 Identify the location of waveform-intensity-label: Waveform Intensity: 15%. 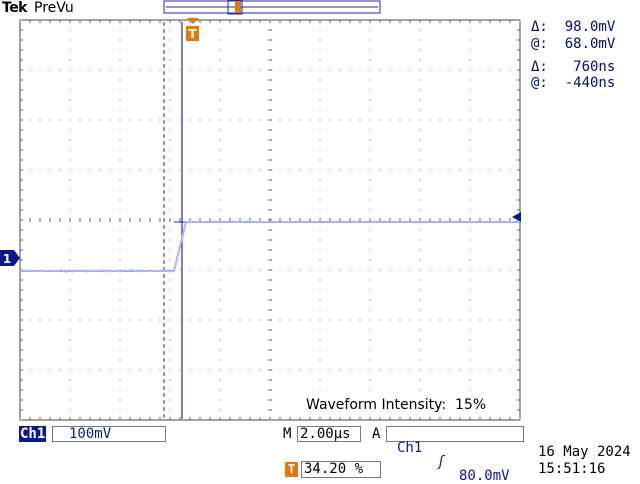
(396, 405).